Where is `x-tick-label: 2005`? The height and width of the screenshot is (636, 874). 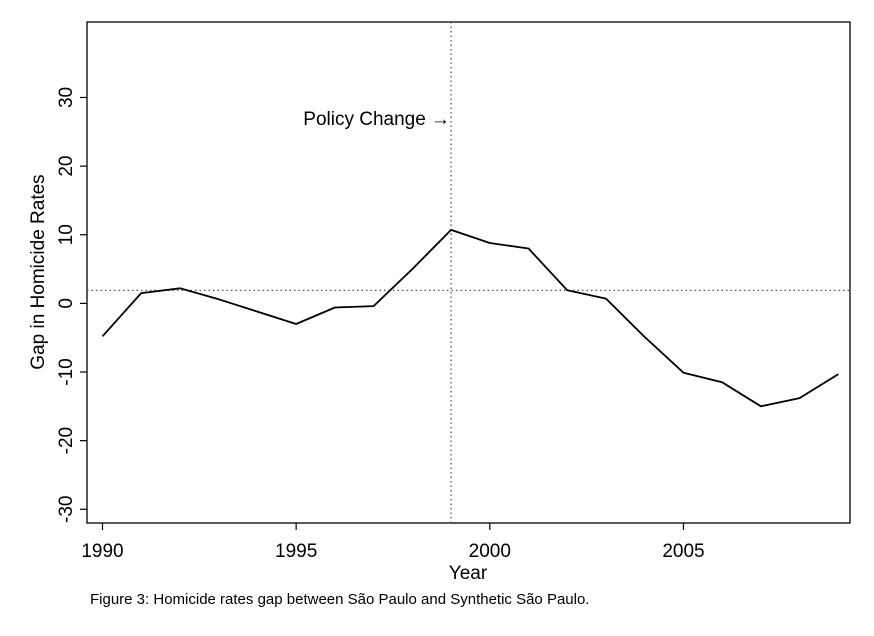
x-tick-label: 2005 is located at coordinates (683, 551).